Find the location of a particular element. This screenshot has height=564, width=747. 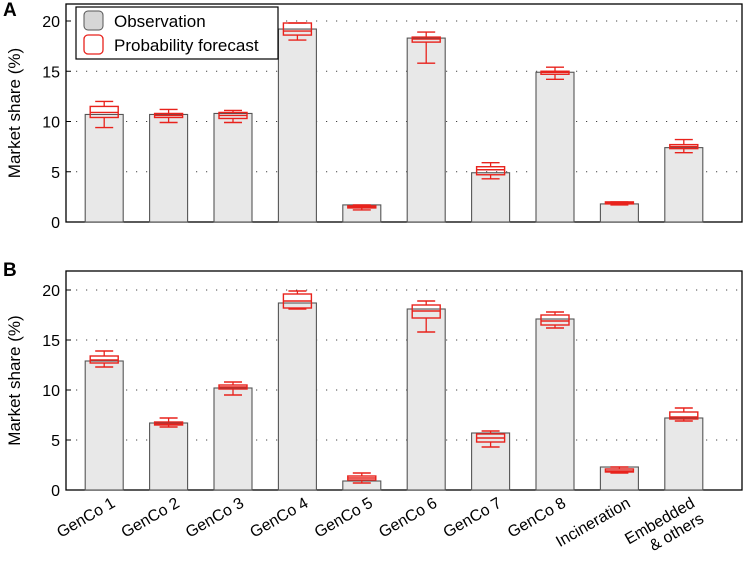

x-category-label: GenCo 6 is located at coordinates (408, 518).